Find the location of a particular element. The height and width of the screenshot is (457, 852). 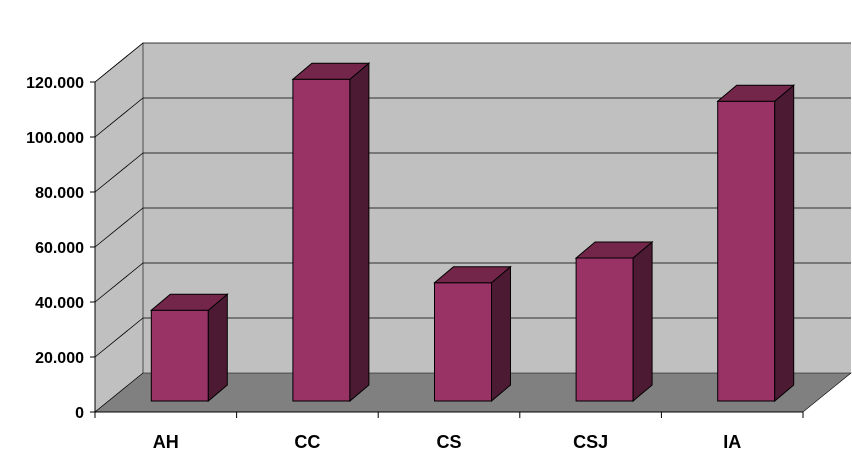

x-tick-label: CSJ is located at coordinates (590, 442).